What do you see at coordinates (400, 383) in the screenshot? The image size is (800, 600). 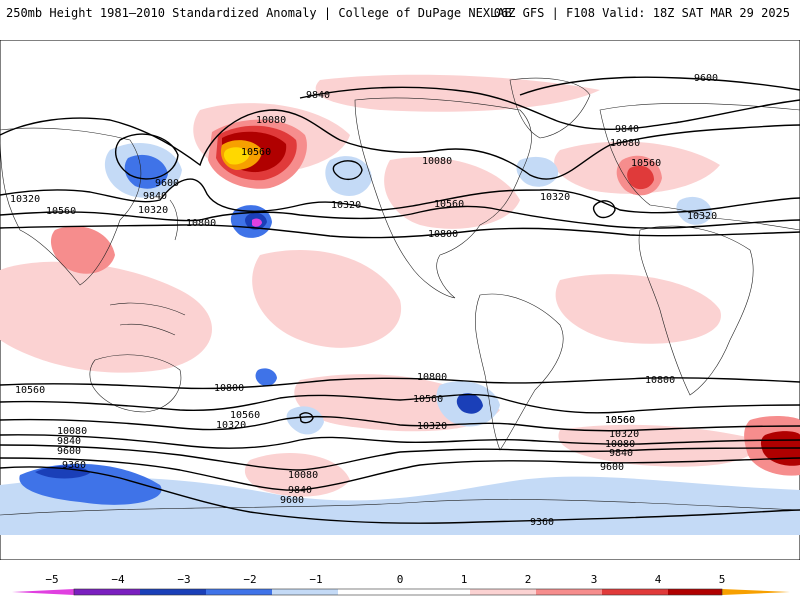 I see `contour-10800-south` at bounding box center [400, 383].